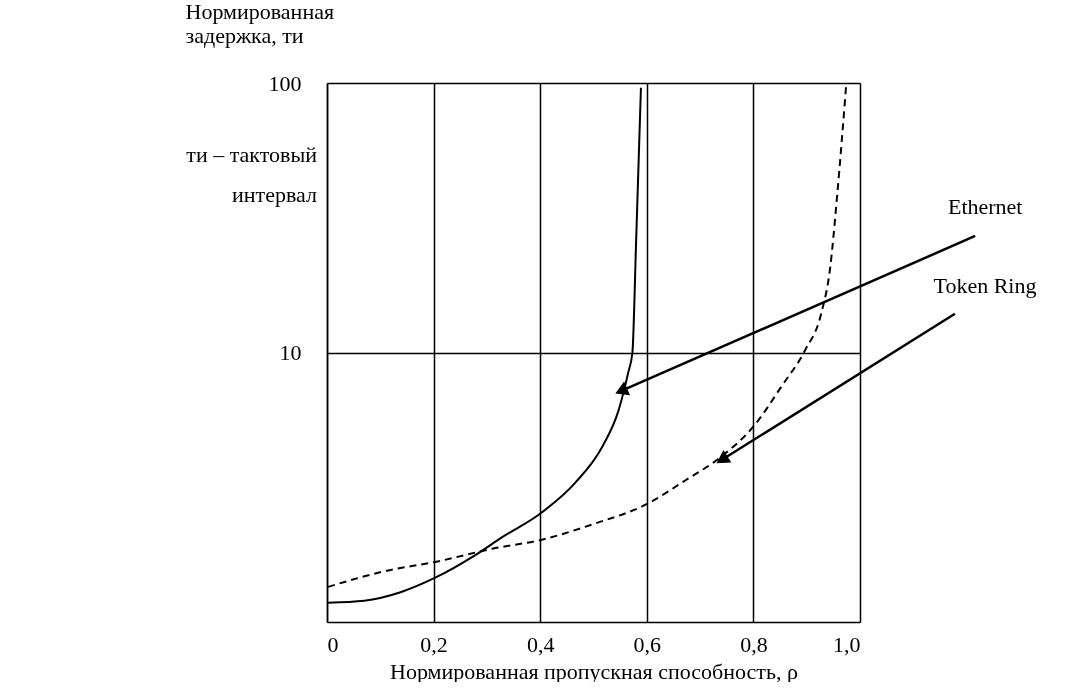 The height and width of the screenshot is (700, 1088). I want to click on x-tick-label: 0,2, so click(434, 644).